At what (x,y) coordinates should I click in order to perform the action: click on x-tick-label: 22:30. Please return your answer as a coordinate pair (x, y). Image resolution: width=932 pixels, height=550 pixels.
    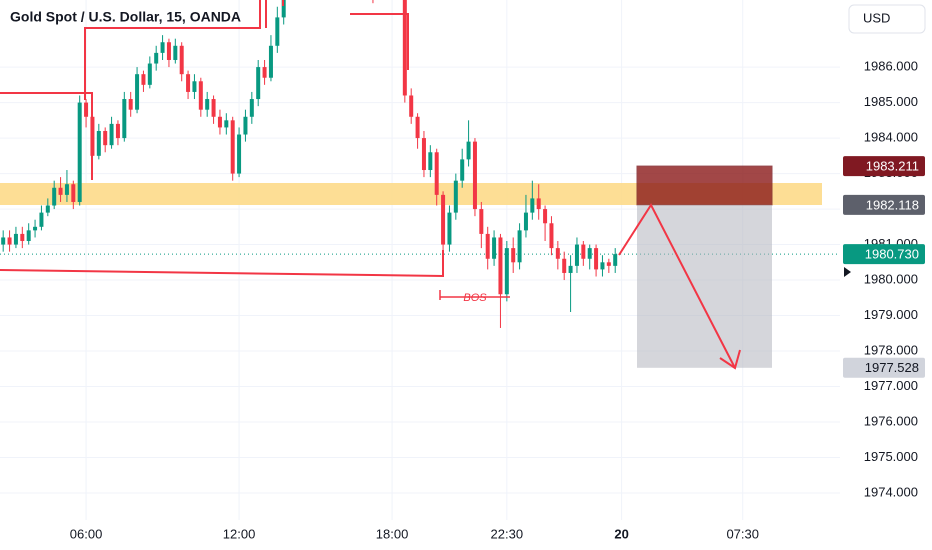
    Looking at the image, I should click on (507, 533).